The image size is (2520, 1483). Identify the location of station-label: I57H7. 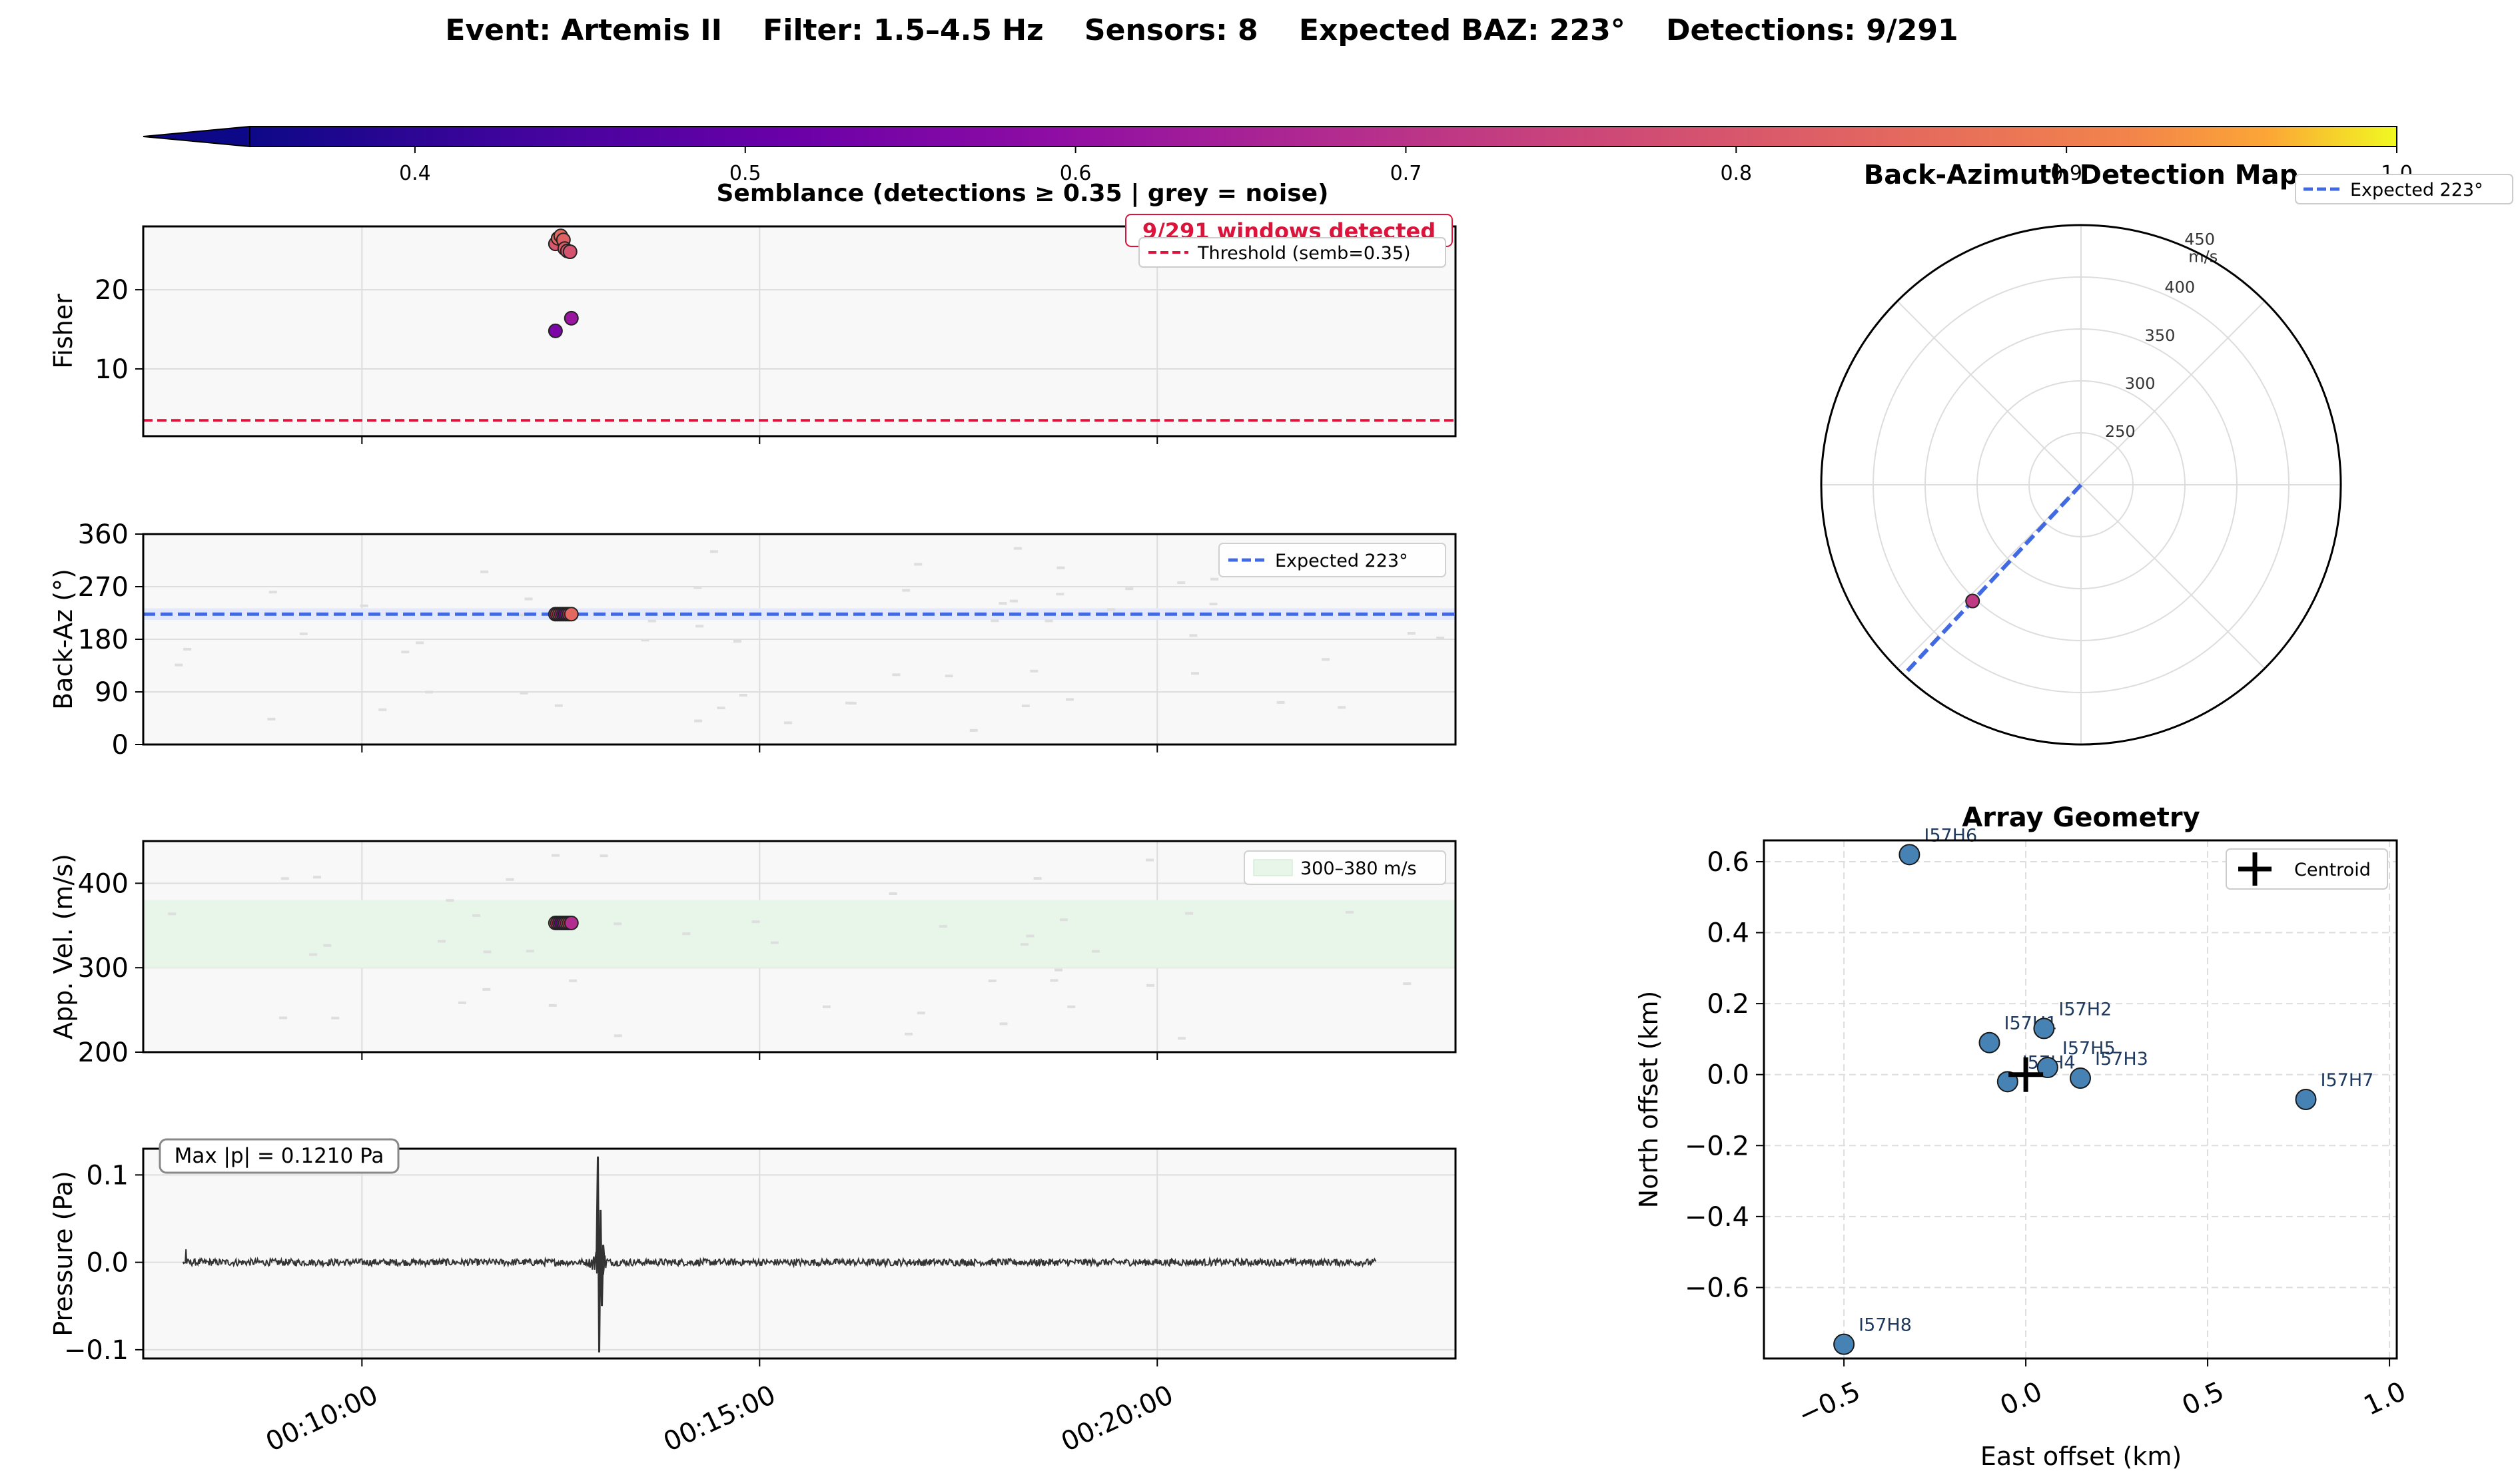
(2347, 1080).